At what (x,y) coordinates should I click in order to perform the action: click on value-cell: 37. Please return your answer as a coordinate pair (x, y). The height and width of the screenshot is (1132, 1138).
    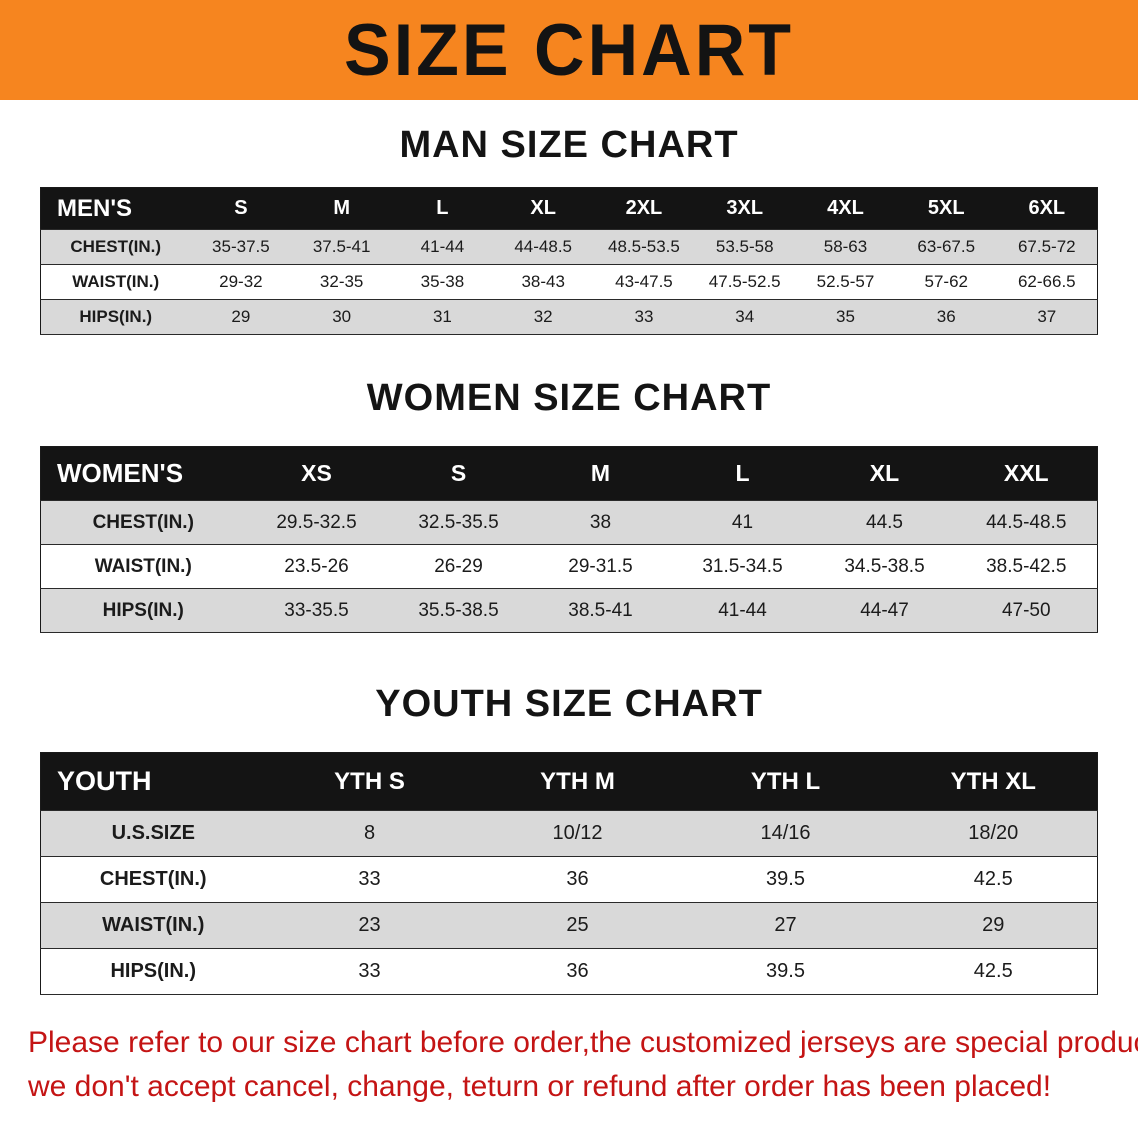
    Looking at the image, I should click on (1047, 317).